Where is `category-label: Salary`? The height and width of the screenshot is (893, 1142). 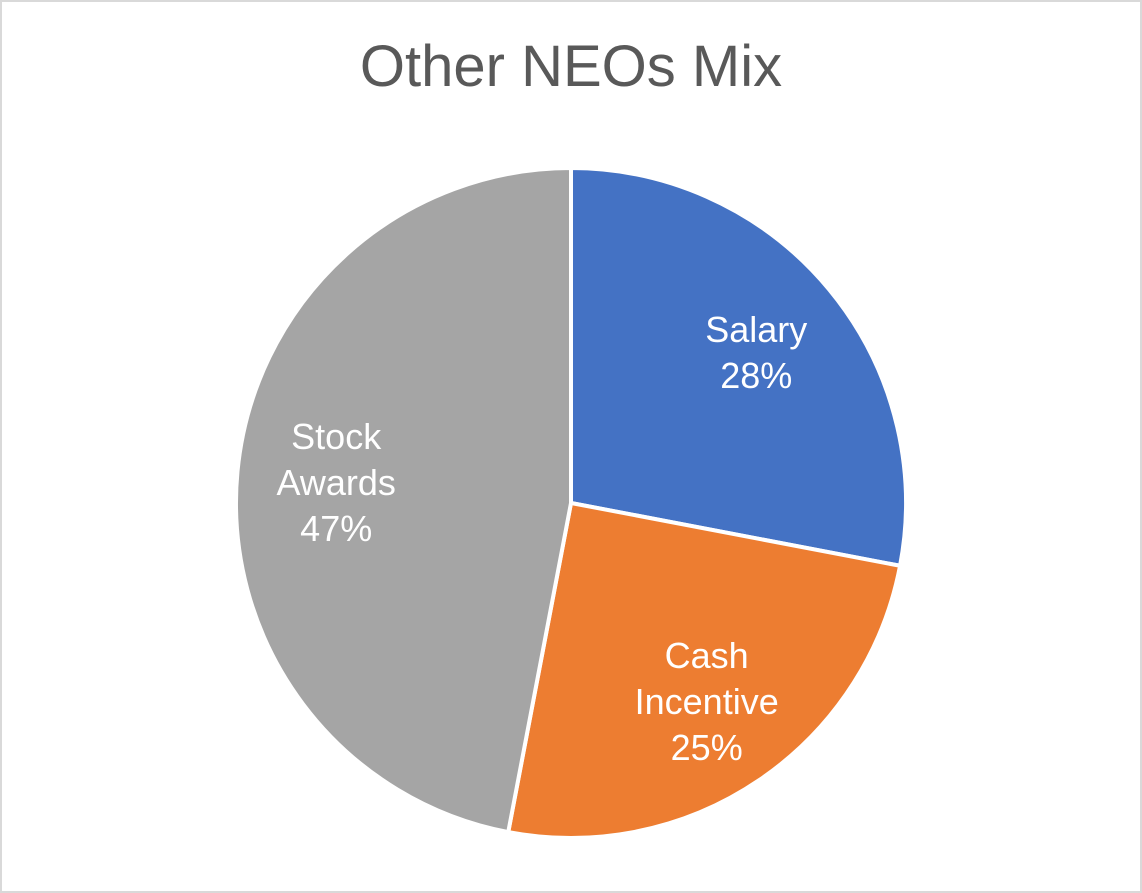 category-label: Salary is located at coordinates (756, 330).